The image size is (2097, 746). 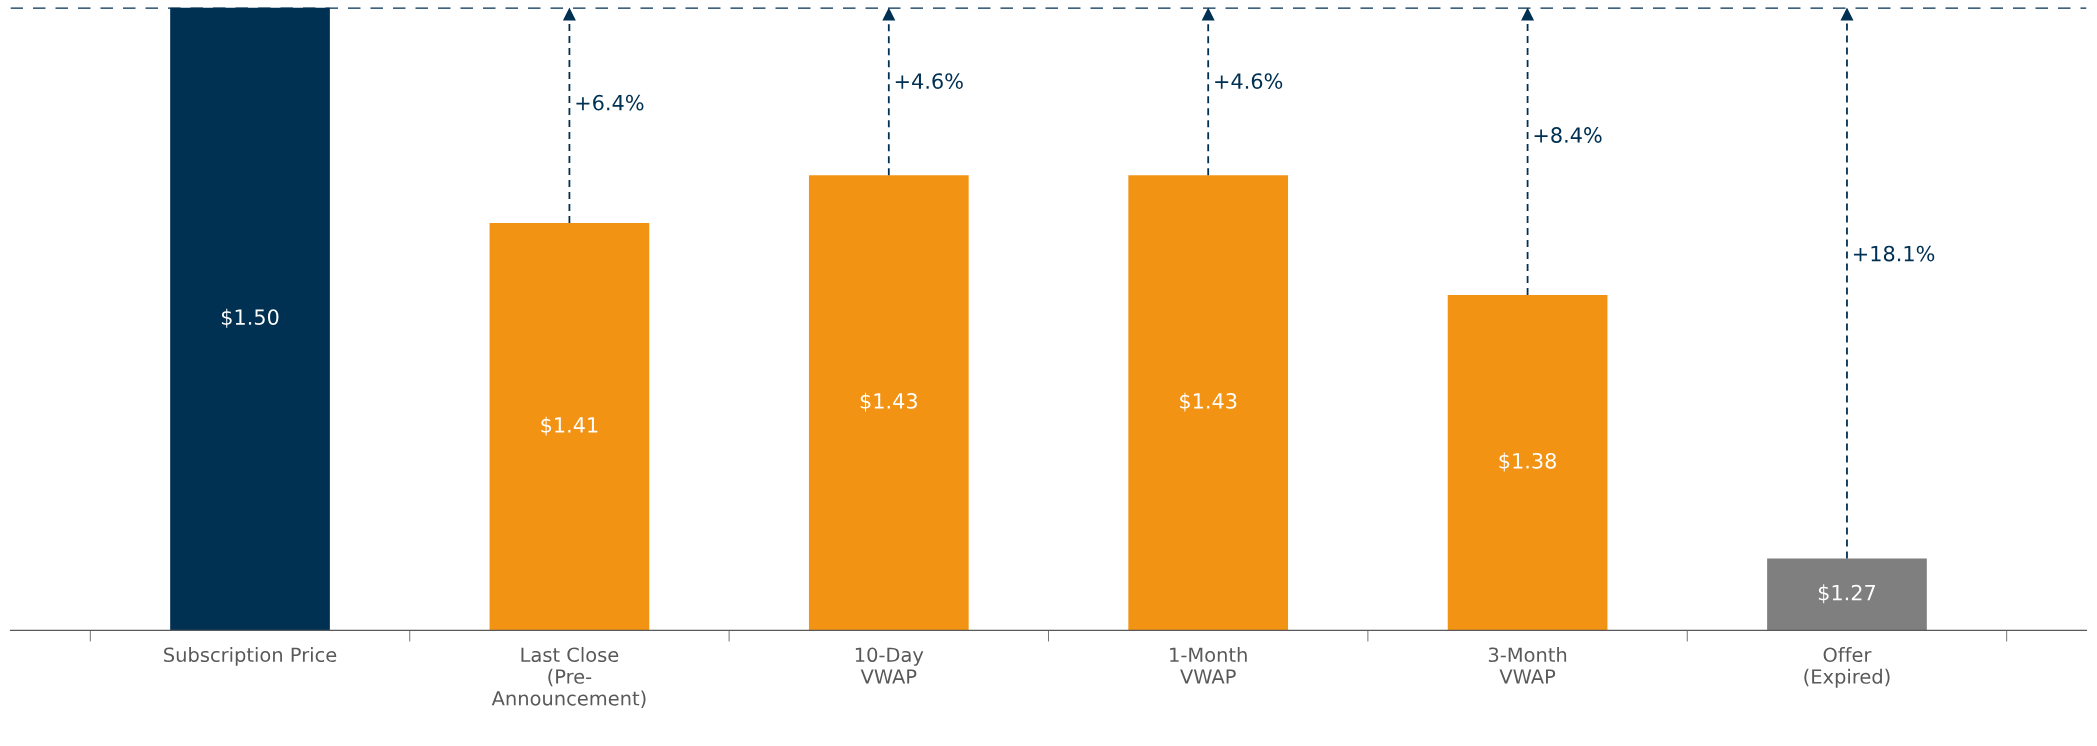 I want to click on x-tick-label: Last Close (Pre- Announcement), so click(x=568, y=677).